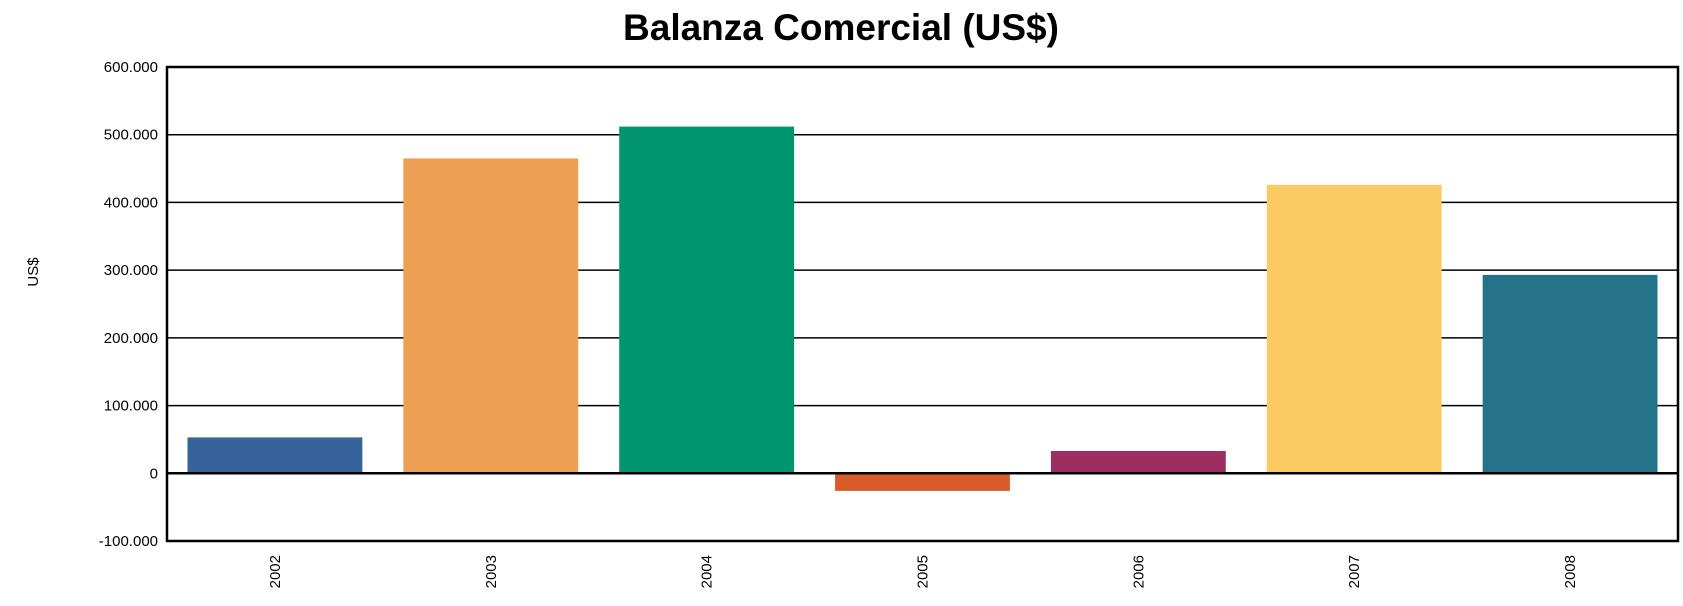 This screenshot has height=606, width=1683. Describe the element at coordinates (1570, 571) in the screenshot. I see `x-tick-label: 2008` at that location.